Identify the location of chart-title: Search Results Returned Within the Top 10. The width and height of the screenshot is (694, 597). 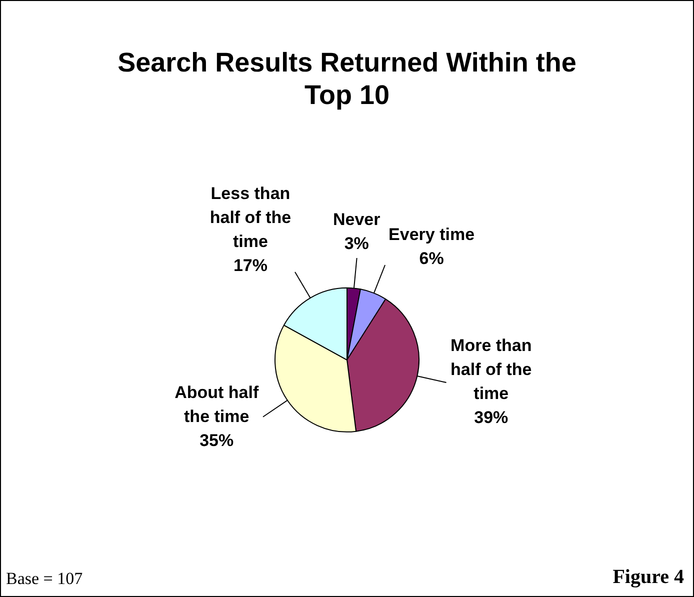
(347, 79).